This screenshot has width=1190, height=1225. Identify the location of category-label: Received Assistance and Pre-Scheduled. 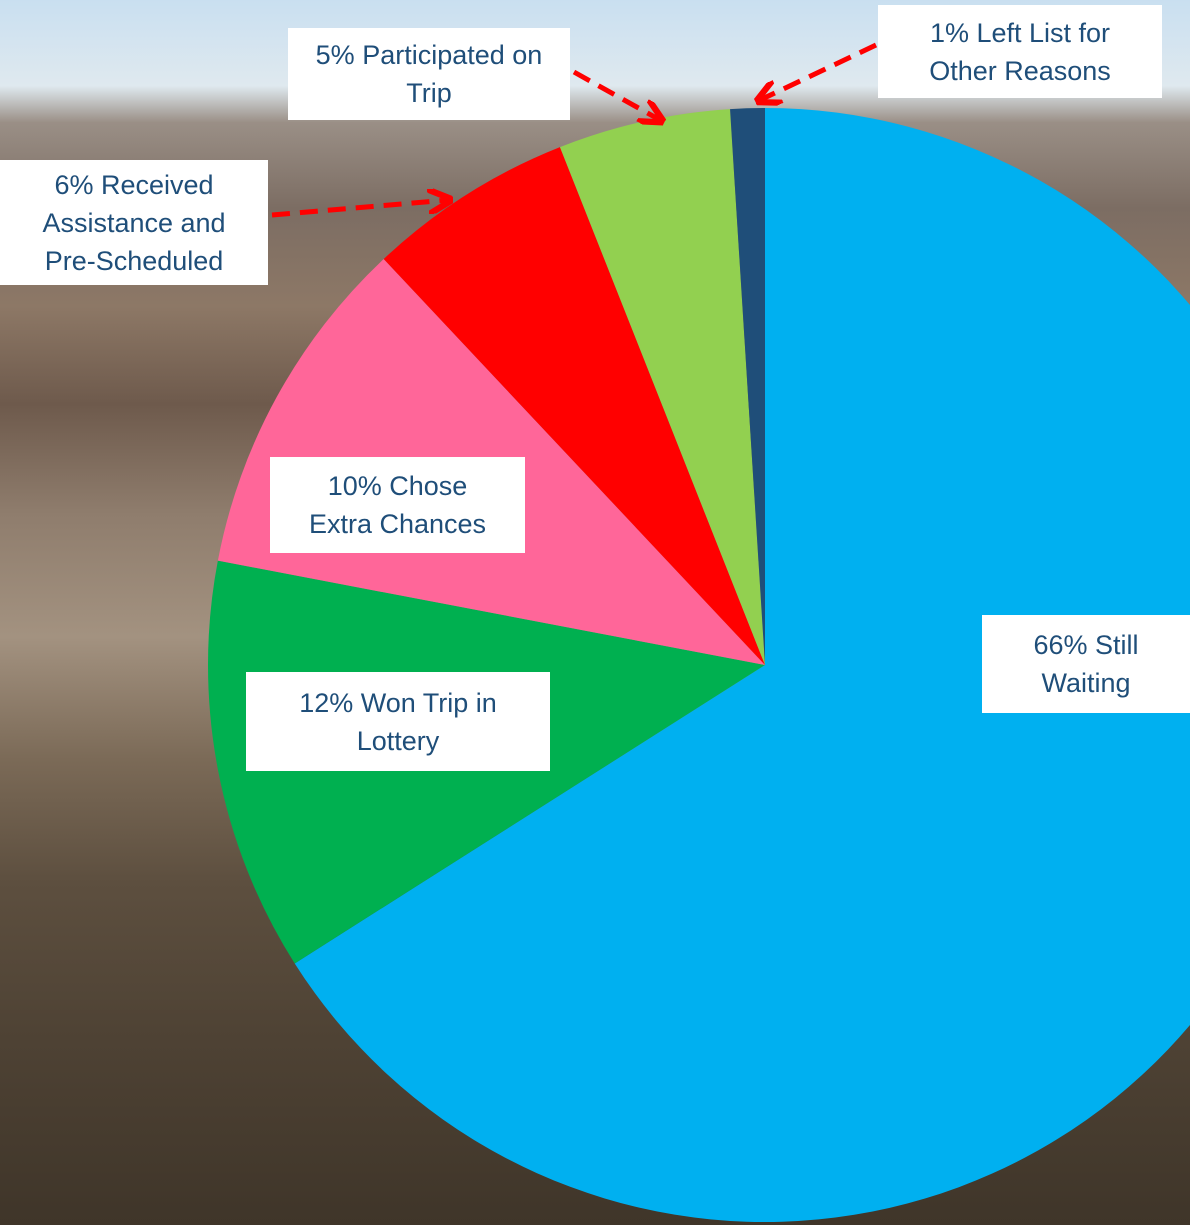
(134, 222).